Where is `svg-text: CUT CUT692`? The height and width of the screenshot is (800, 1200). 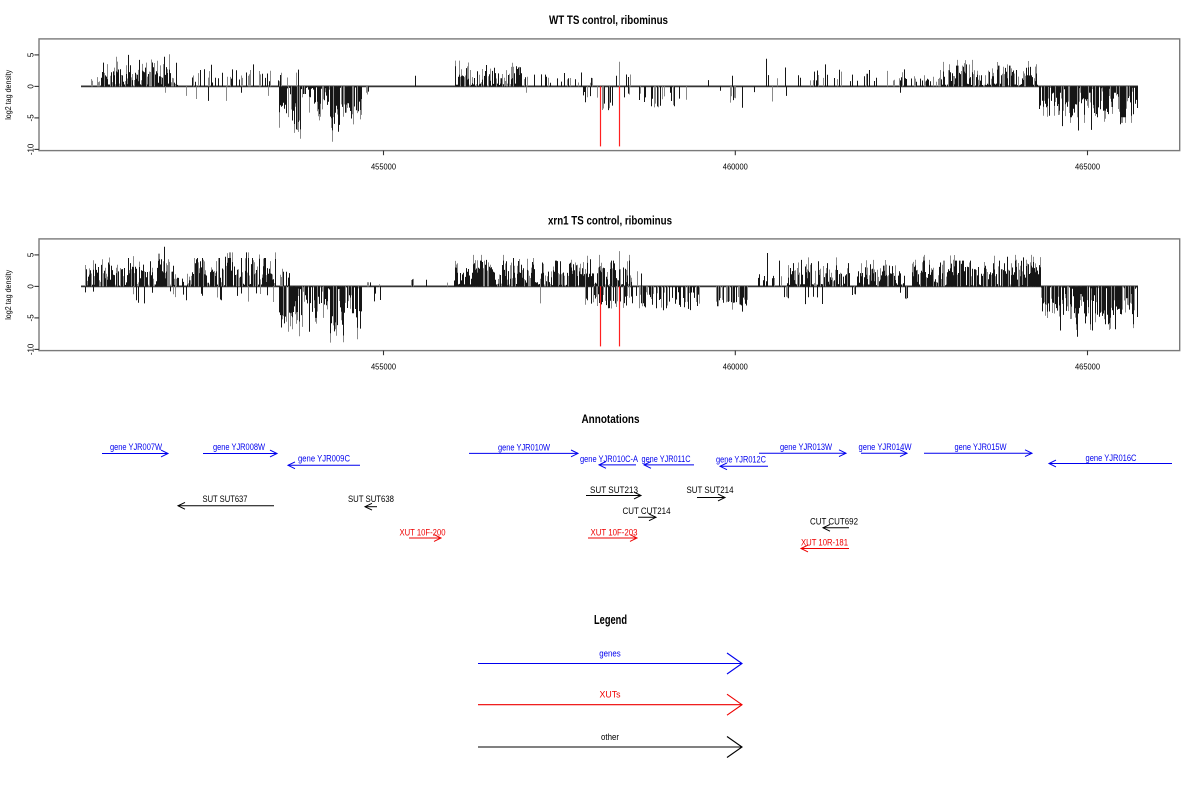 svg-text: CUT CUT692 is located at coordinates (834, 522).